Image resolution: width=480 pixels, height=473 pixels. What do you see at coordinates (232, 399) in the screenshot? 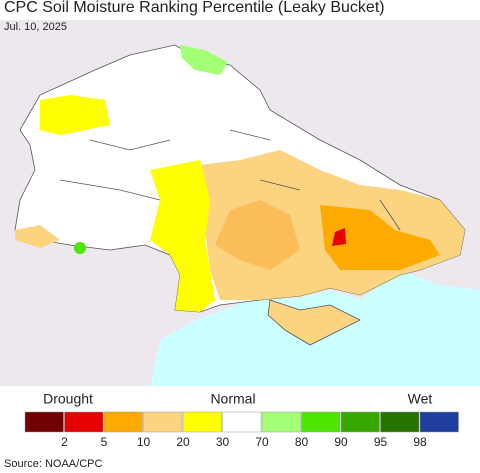
I see `legend-normal: Normal` at bounding box center [232, 399].